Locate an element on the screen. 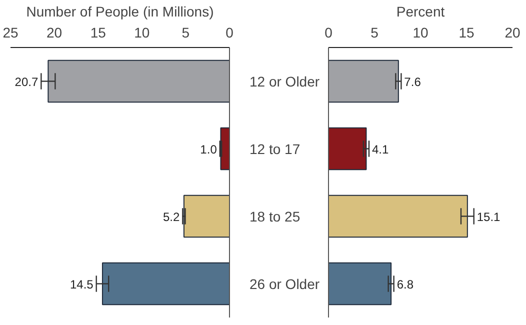 The height and width of the screenshot is (325, 526). data-label: 1.0 is located at coordinates (209, 149).